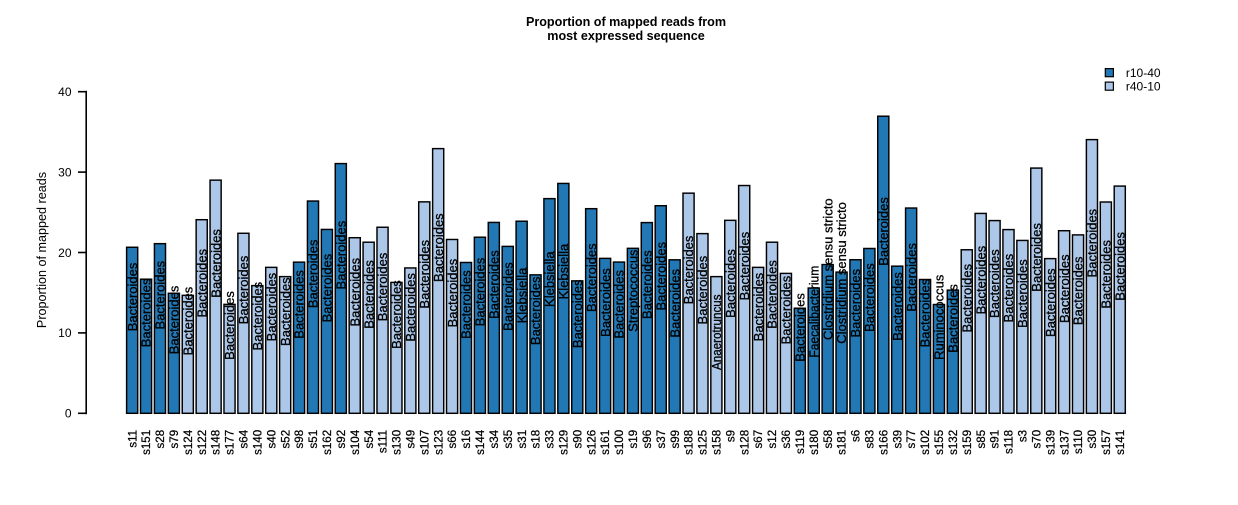 This screenshot has height=505, width=1238. Describe the element at coordinates (411, 439) in the screenshot. I see `svg-text: s49` at that location.